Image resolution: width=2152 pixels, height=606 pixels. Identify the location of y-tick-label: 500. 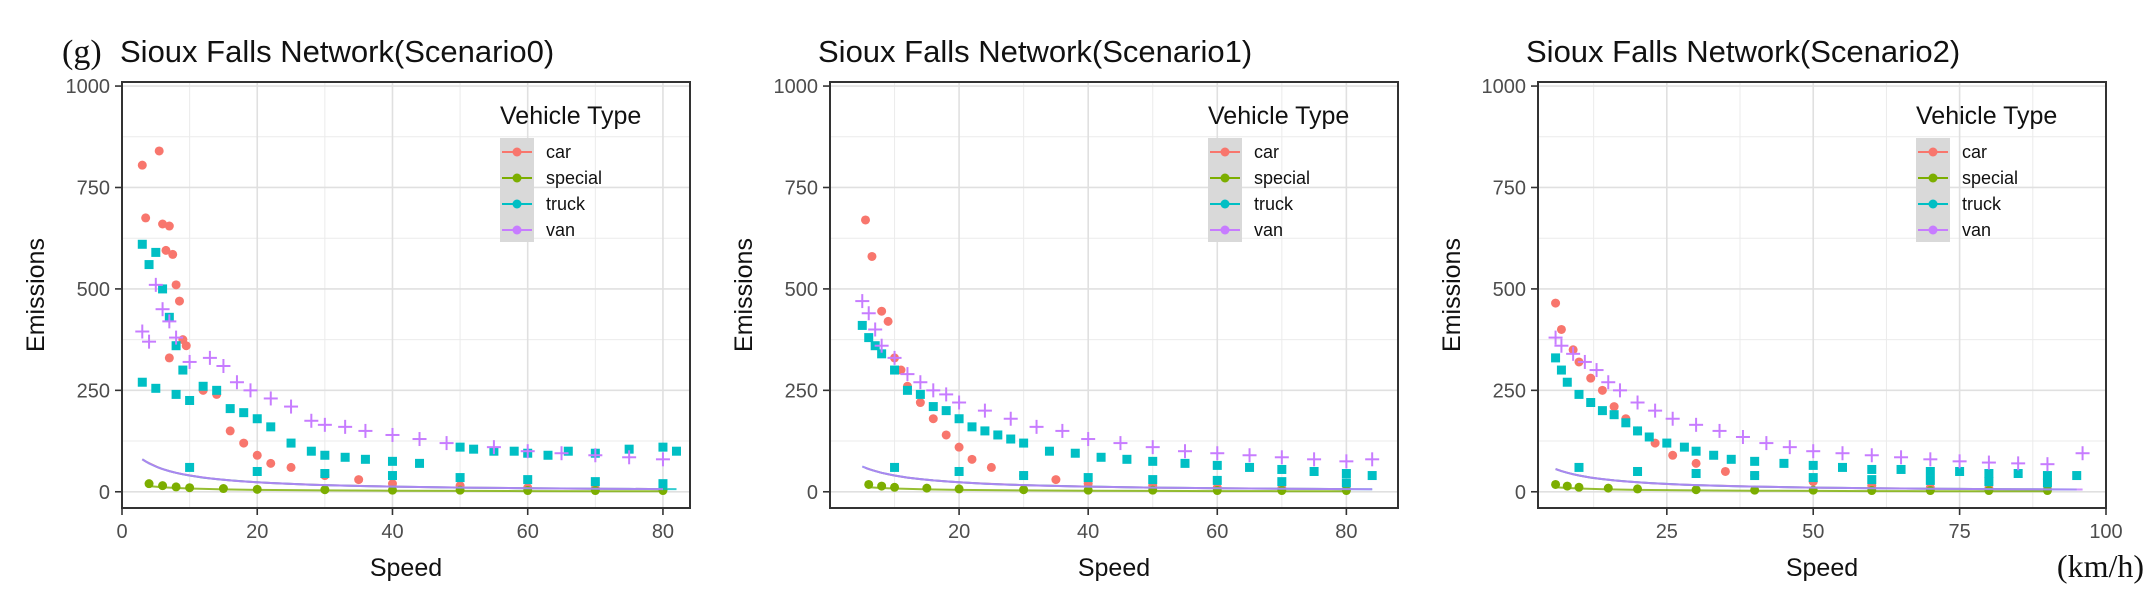
(801, 290).